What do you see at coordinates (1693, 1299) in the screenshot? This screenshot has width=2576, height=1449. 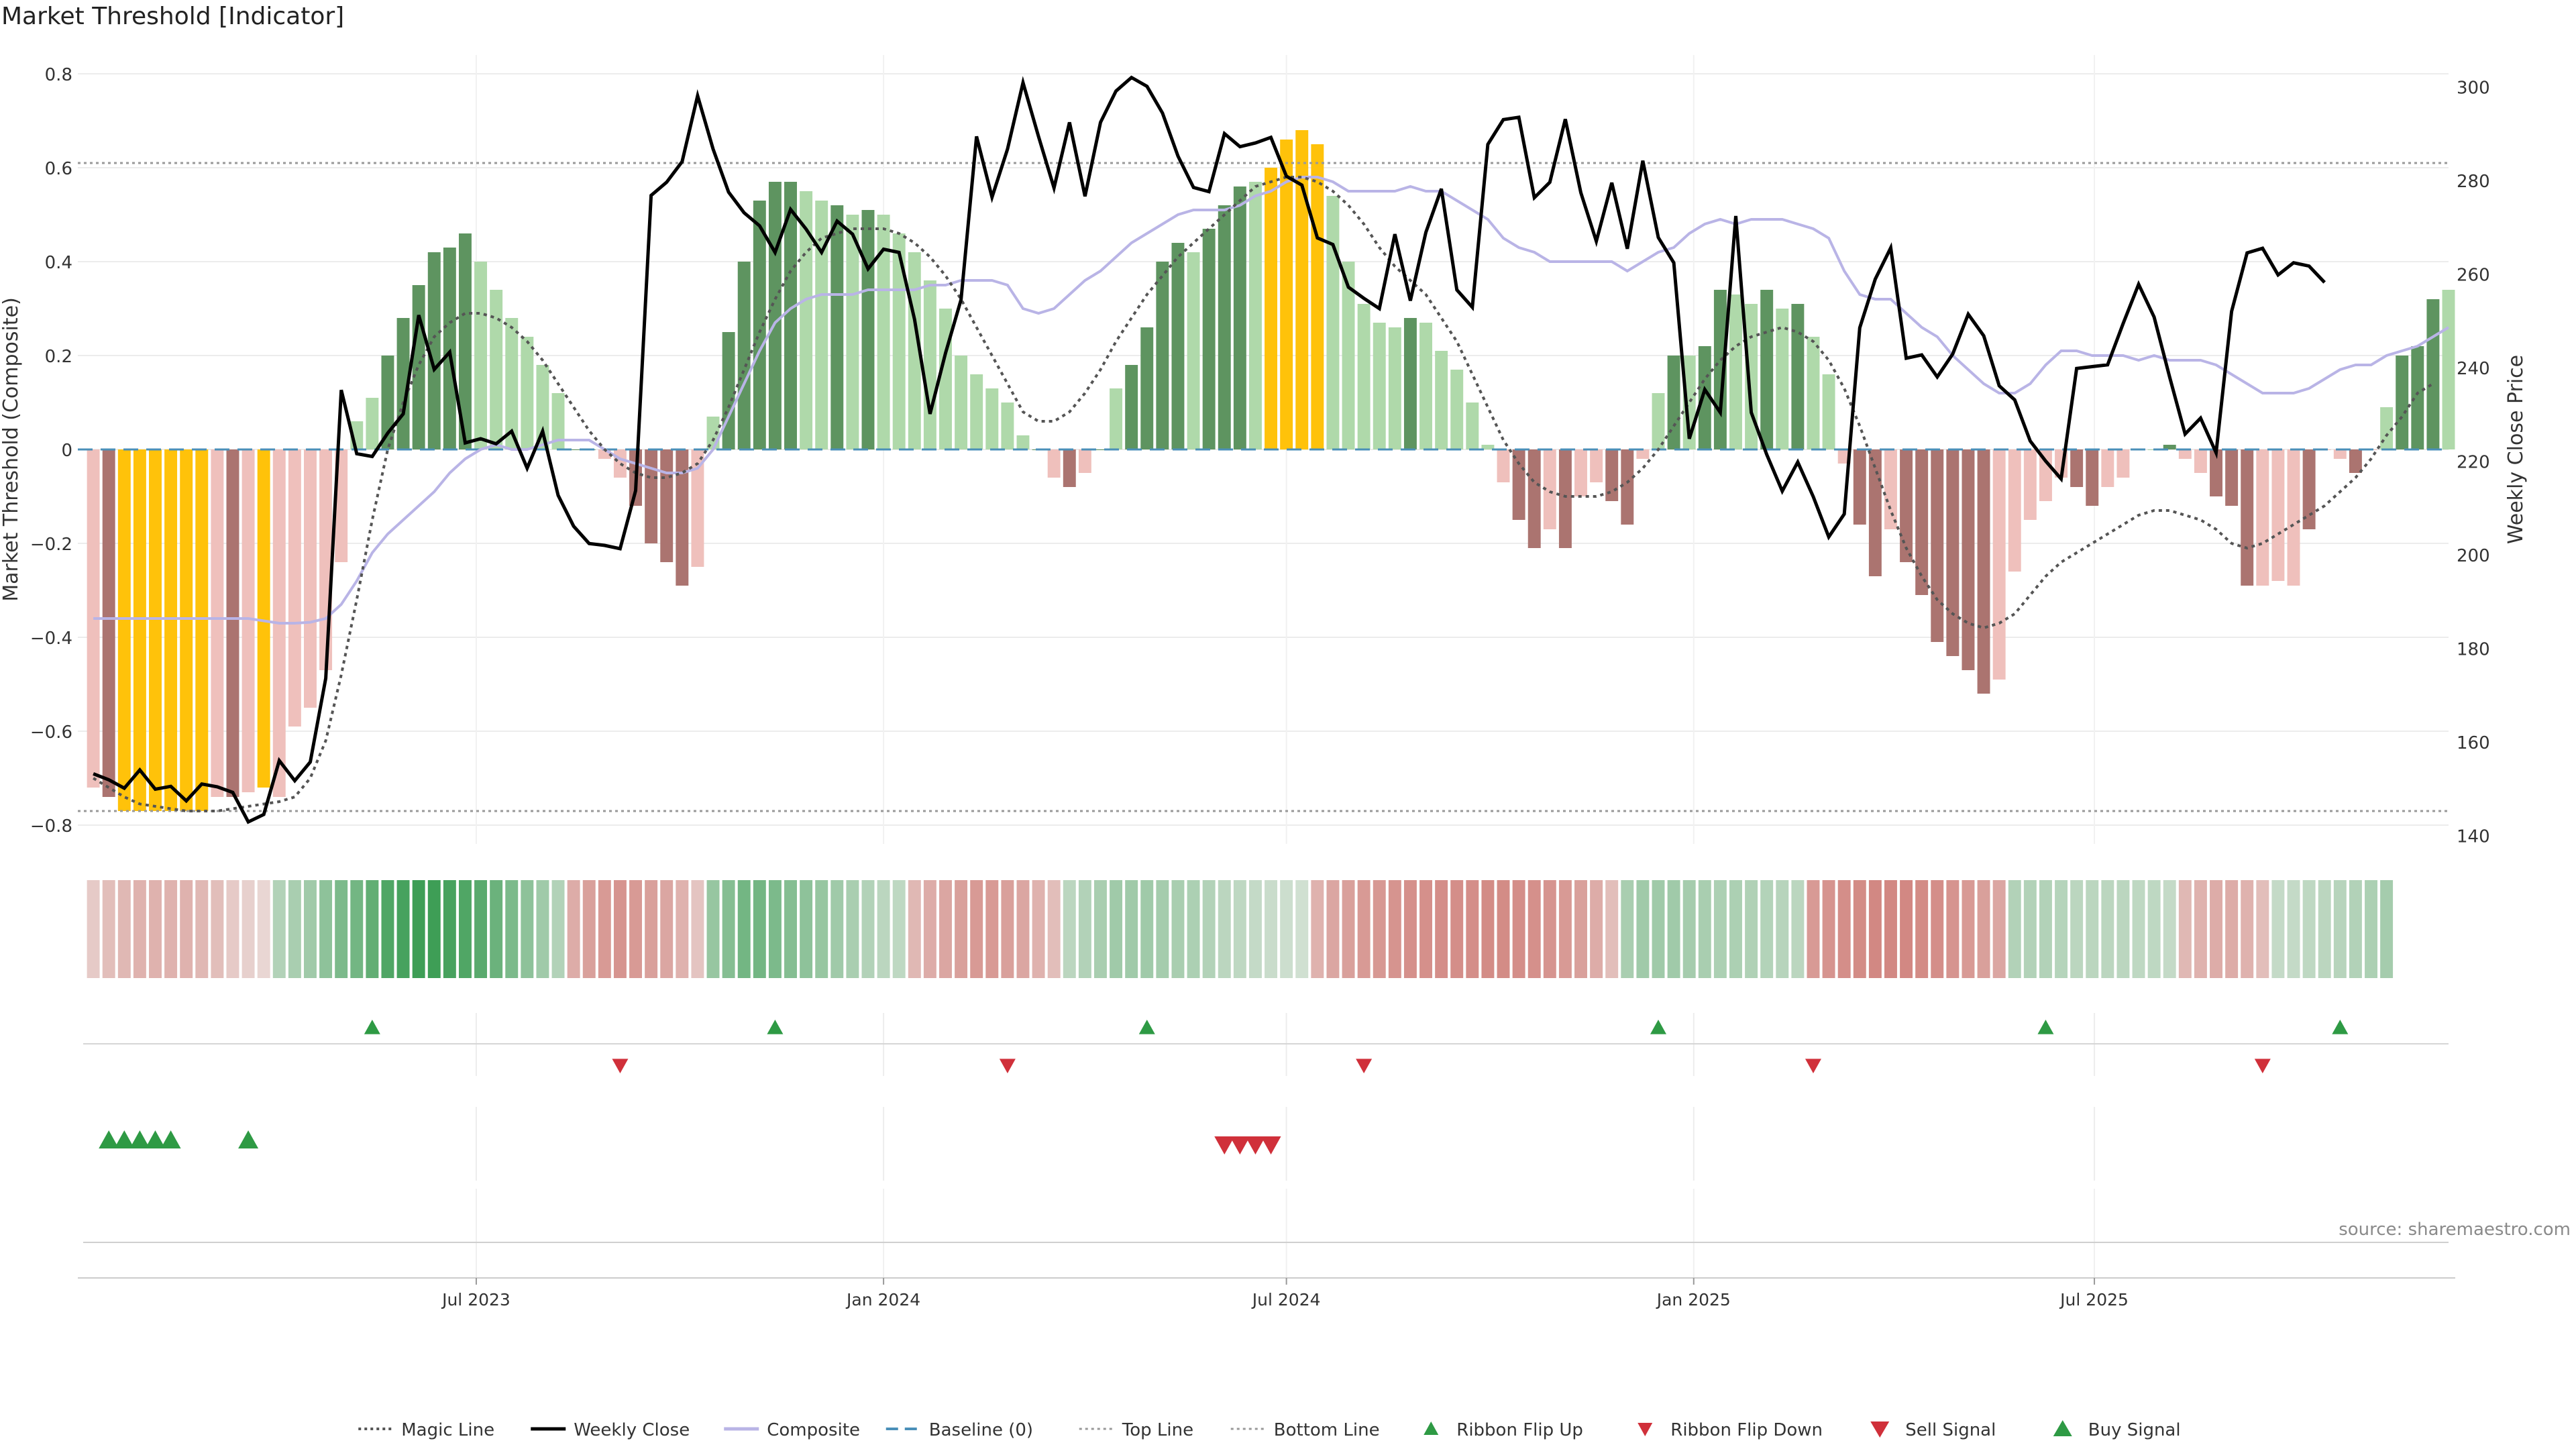 I see `x-tick-label: Jan 2025` at bounding box center [1693, 1299].